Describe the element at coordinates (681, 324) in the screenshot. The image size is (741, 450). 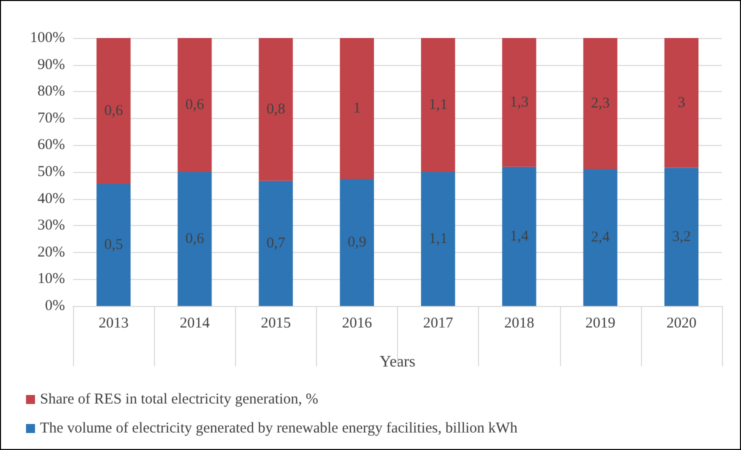
I see `x-tick-label: 2020` at that location.